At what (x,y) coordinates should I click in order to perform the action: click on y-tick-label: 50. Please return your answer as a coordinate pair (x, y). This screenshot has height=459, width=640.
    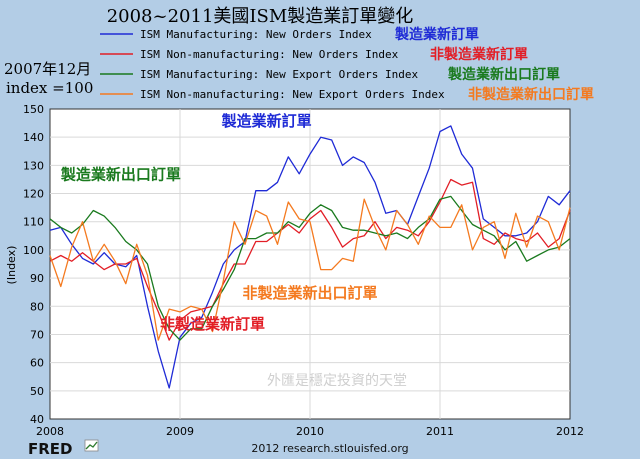
    Looking at the image, I should click on (37, 391).